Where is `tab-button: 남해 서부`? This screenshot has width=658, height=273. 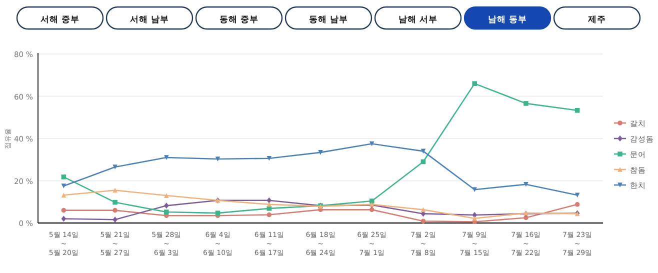 tab-button: 남해 서부 is located at coordinates (418, 18).